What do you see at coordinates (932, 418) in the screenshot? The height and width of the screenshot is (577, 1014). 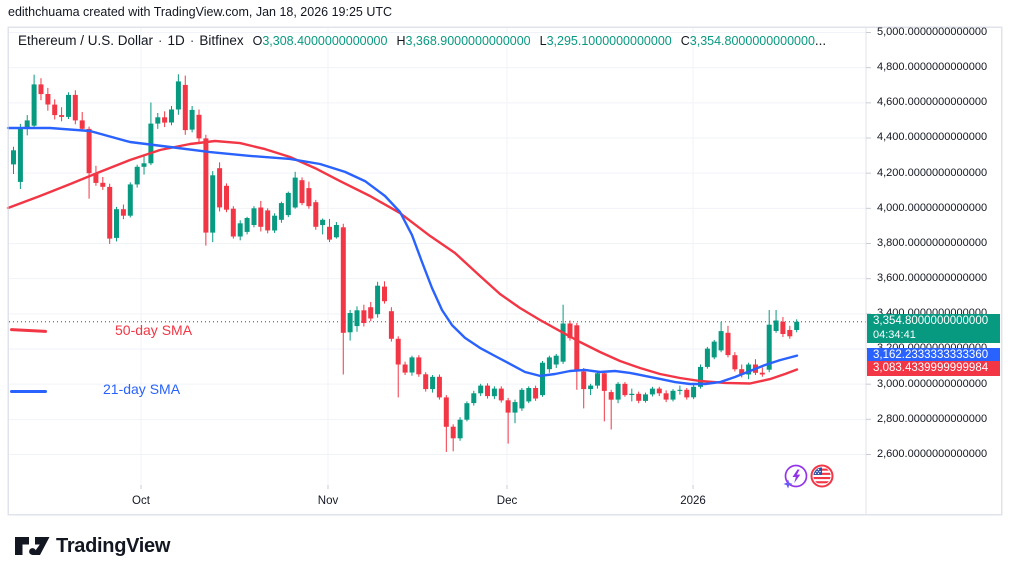 I see `price-tick-label: 2,800.0000000000000` at bounding box center [932, 418].